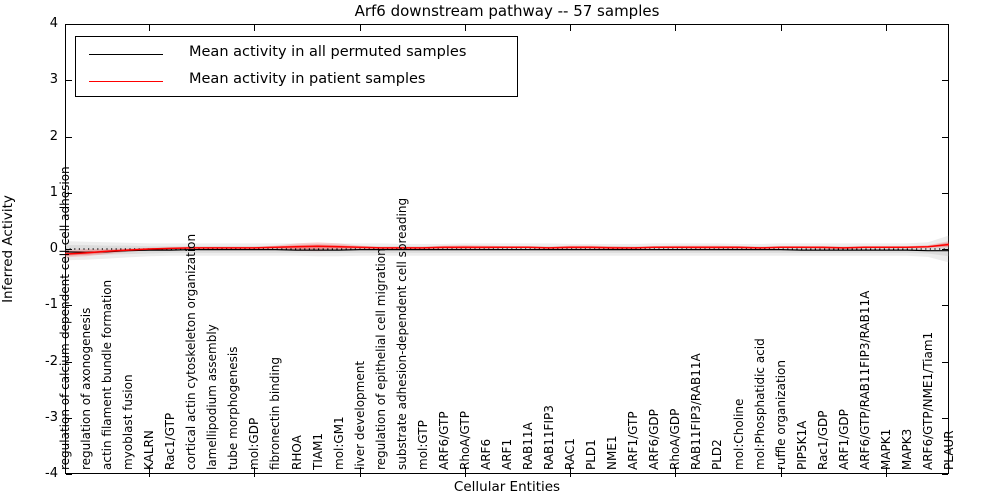 This screenshot has height=500, width=1000. What do you see at coordinates (212, 397) in the screenshot?
I see `category-label: lamellipodium assembly` at bounding box center [212, 397].